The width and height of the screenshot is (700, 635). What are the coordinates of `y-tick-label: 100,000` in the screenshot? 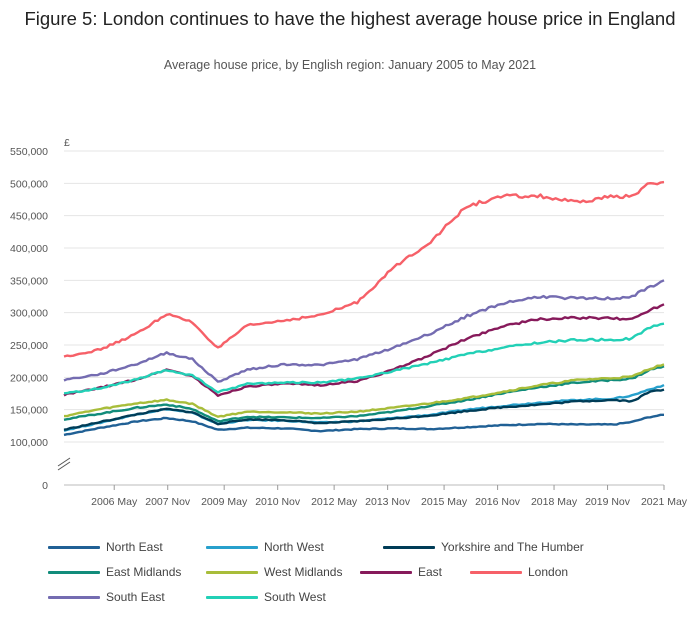 It's located at (29, 443).